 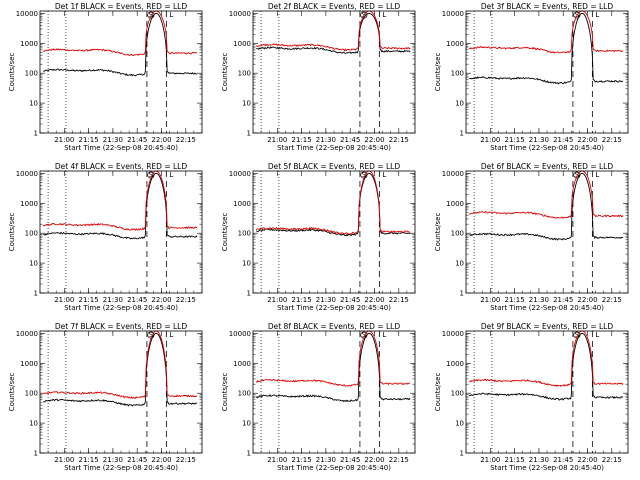 What do you see at coordinates (547, 6) in the screenshot?
I see `panel-title: Det 3f BLACK = Events, RED = LLD` at bounding box center [547, 6].